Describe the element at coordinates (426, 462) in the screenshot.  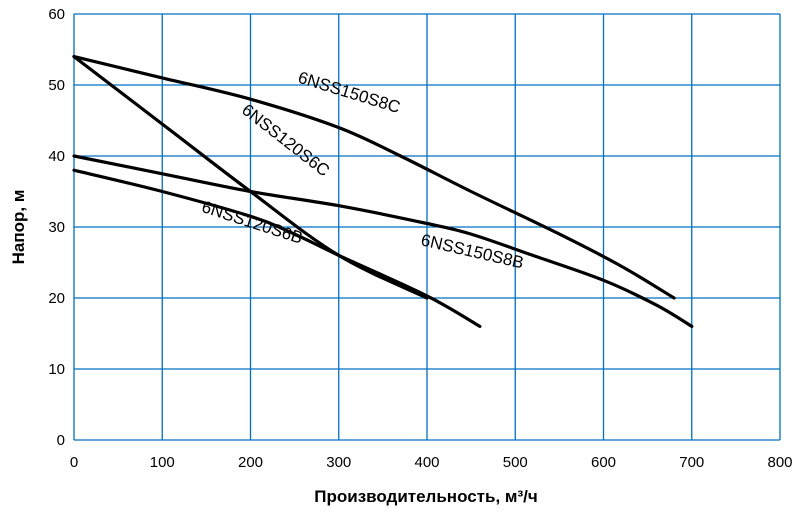
I see `x-tick-label: 400` at that location.